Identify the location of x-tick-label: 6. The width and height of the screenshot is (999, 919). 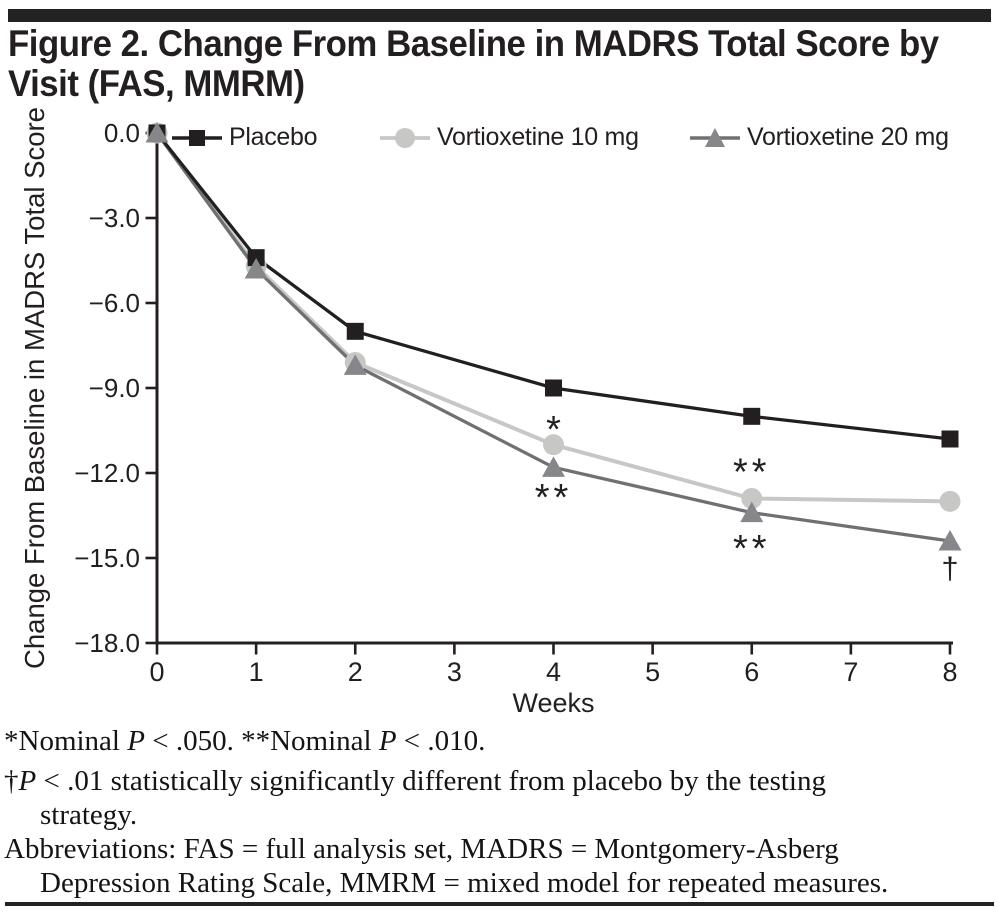
(751, 672).